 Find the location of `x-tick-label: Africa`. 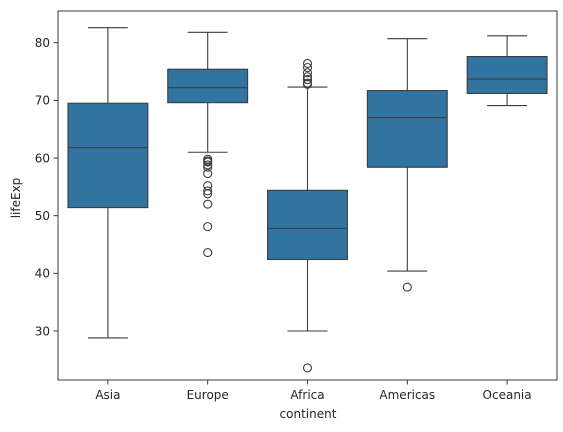

x-tick-label: Africa is located at coordinates (307, 395).